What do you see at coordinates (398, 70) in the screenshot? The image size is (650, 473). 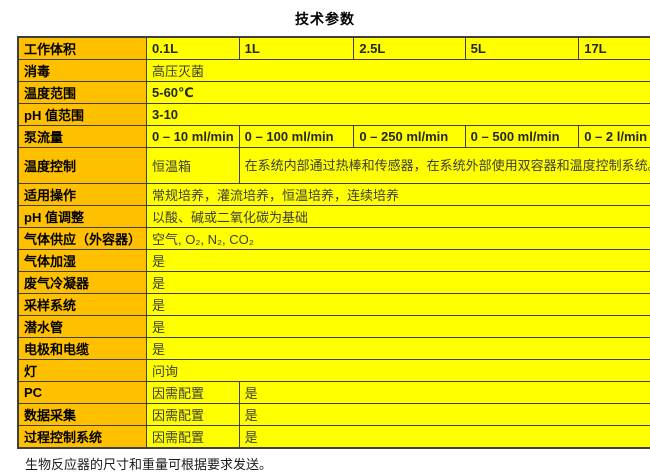 I see `value-cell: 高压灭菌` at bounding box center [398, 70].